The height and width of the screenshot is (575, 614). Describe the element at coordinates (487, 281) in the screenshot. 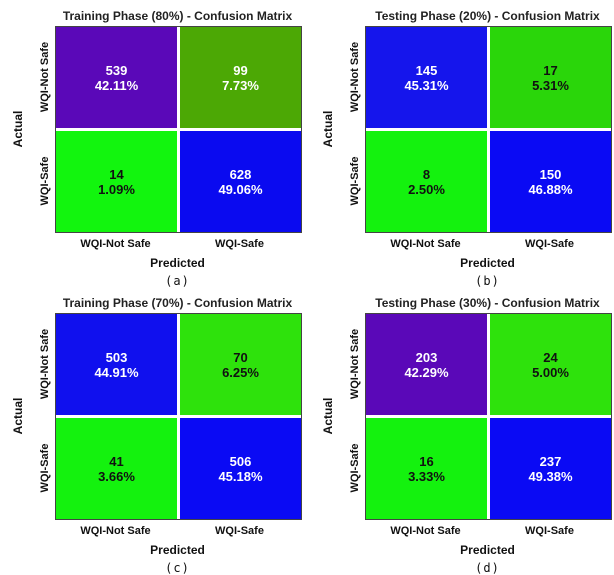

I see `panel-caption-b: (b)` at that location.